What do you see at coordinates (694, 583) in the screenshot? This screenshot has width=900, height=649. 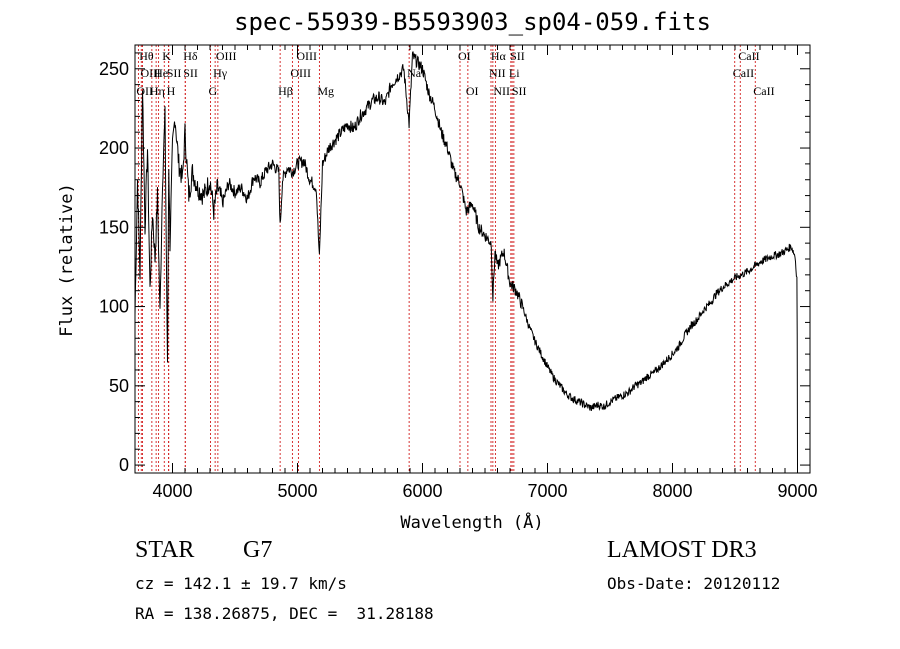 I see `observation-date: Obs-Date: 20120112` at bounding box center [694, 583].